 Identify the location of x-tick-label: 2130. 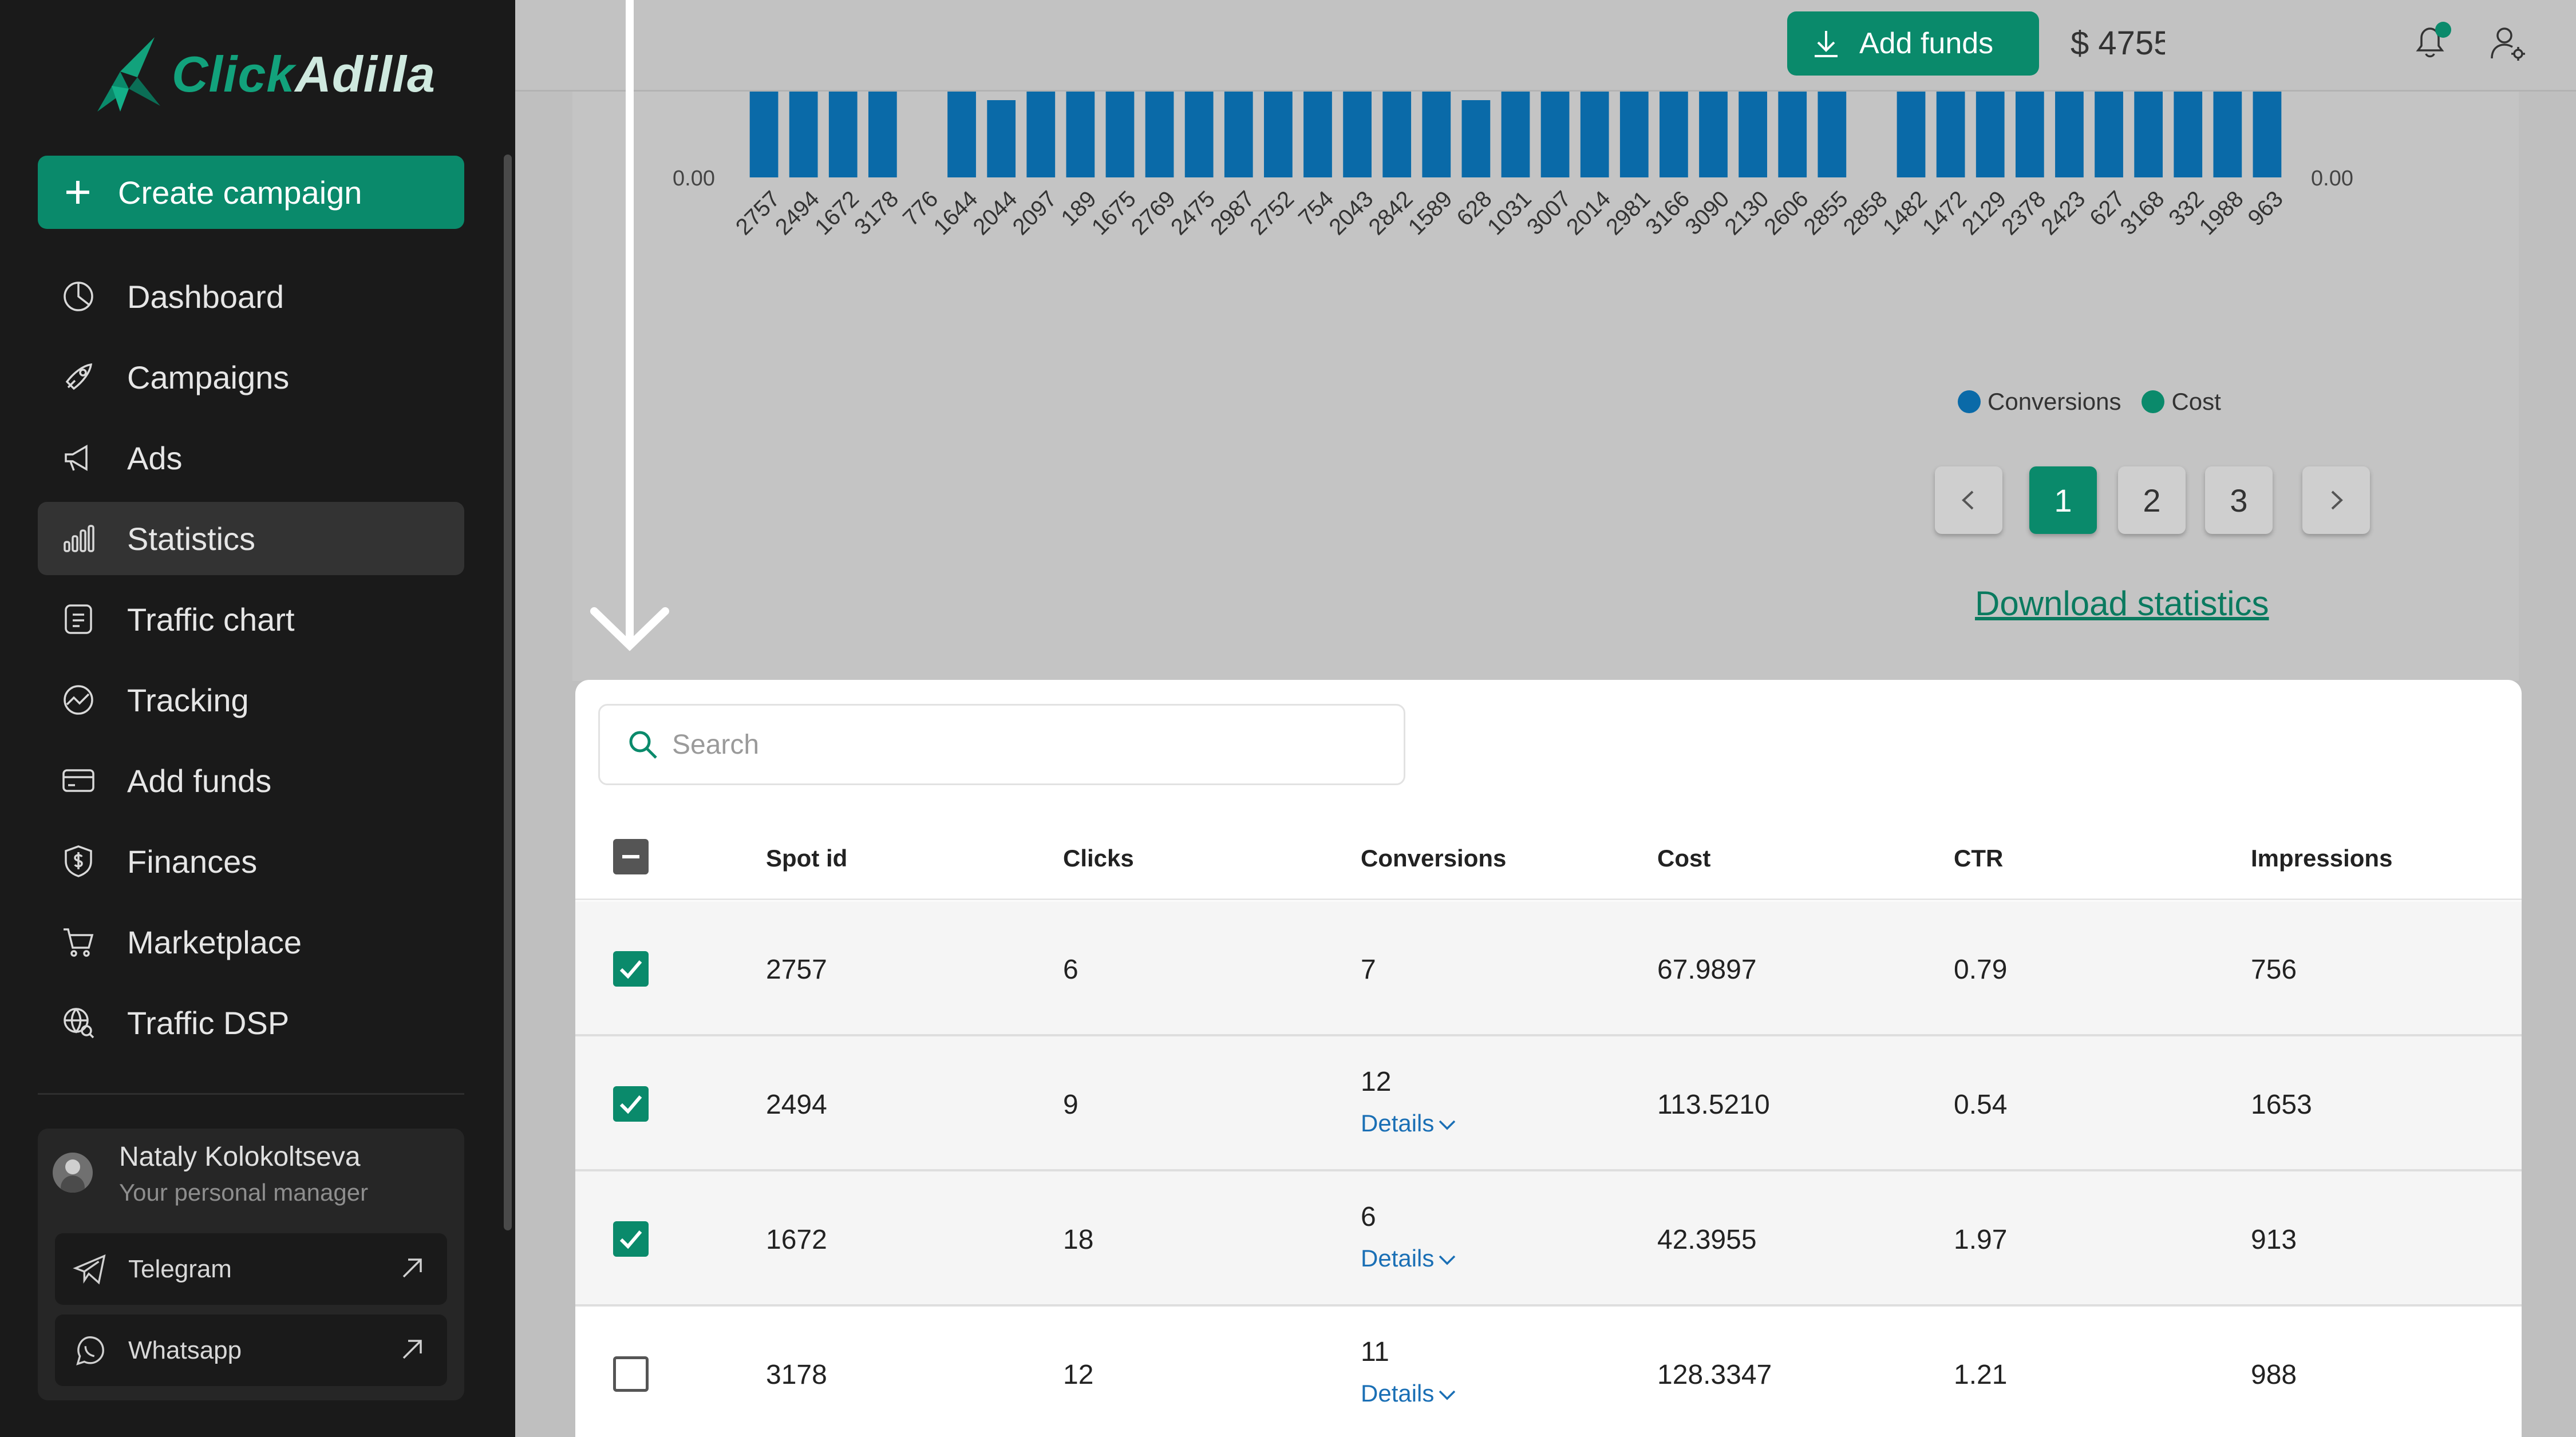
(1746, 213).